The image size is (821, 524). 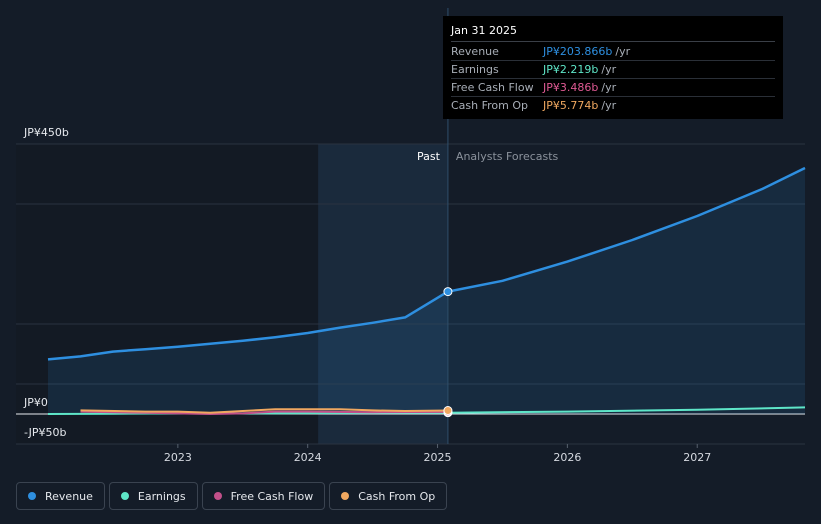 I want to click on legend-item-earnings: Earnings, so click(x=153, y=496).